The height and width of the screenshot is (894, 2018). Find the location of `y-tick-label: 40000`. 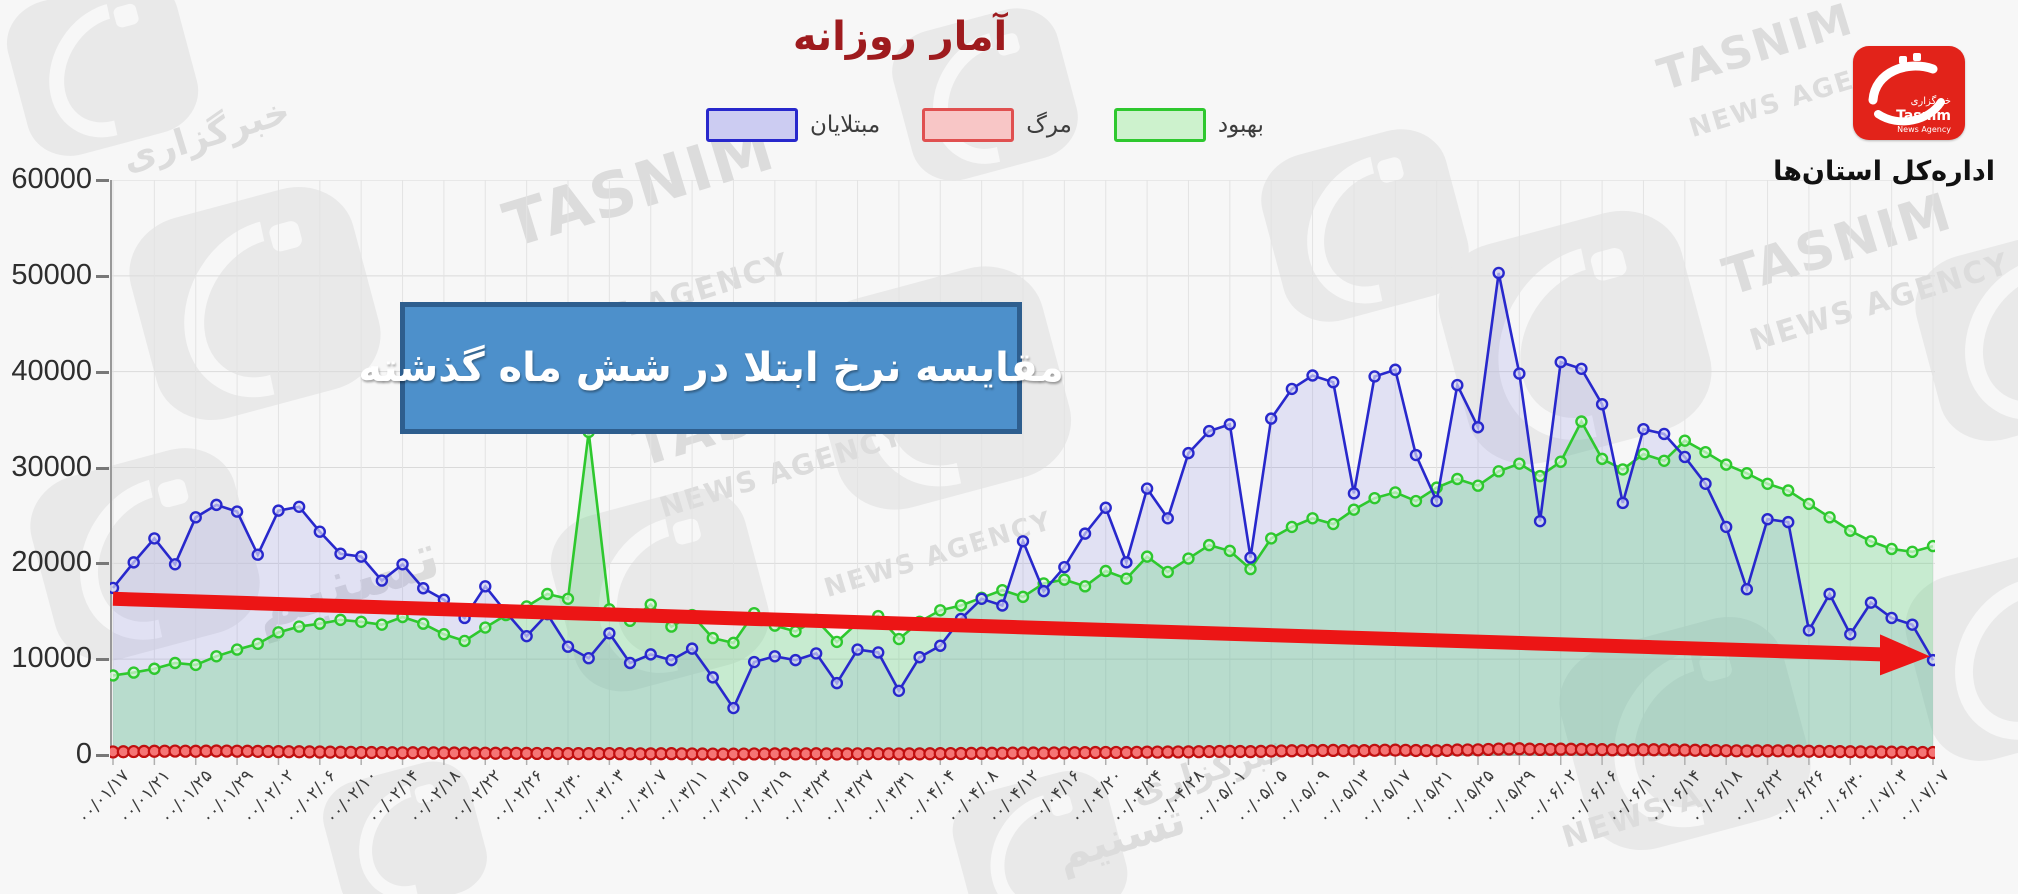

y-tick-label: 40000 is located at coordinates (51, 370).